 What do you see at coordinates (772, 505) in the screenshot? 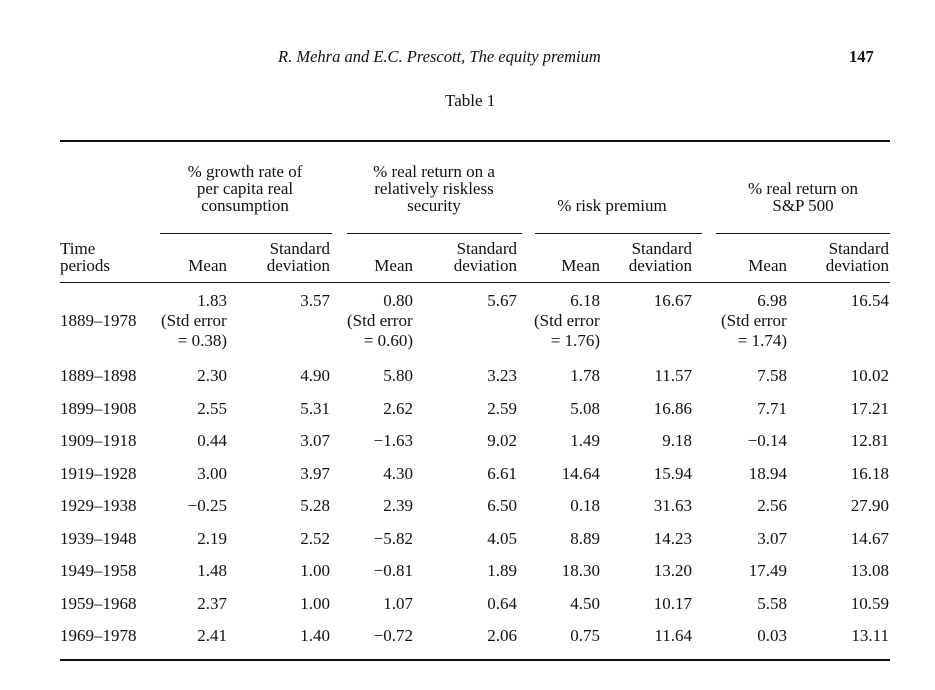
I see `table-cell: 2.56` at bounding box center [772, 505].